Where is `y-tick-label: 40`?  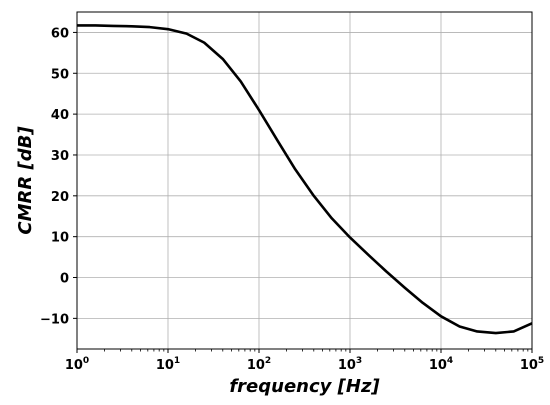 y-tick-label: 40 is located at coordinates (60, 115).